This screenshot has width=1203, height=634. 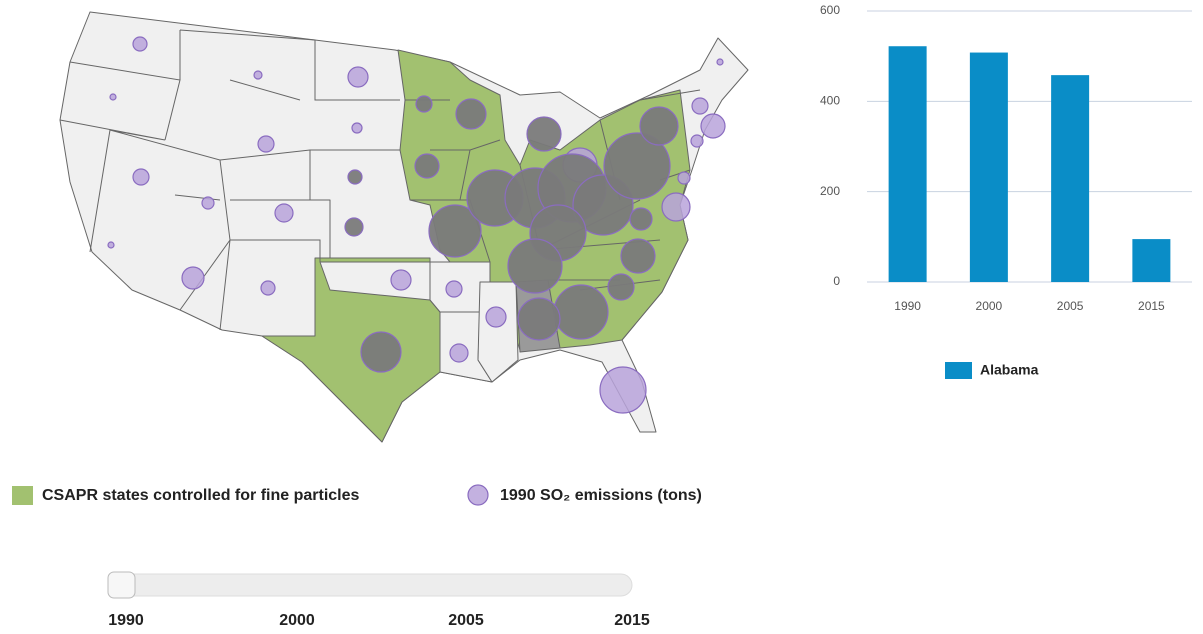 What do you see at coordinates (297, 620) in the screenshot?
I see `slider-label: 2000` at bounding box center [297, 620].